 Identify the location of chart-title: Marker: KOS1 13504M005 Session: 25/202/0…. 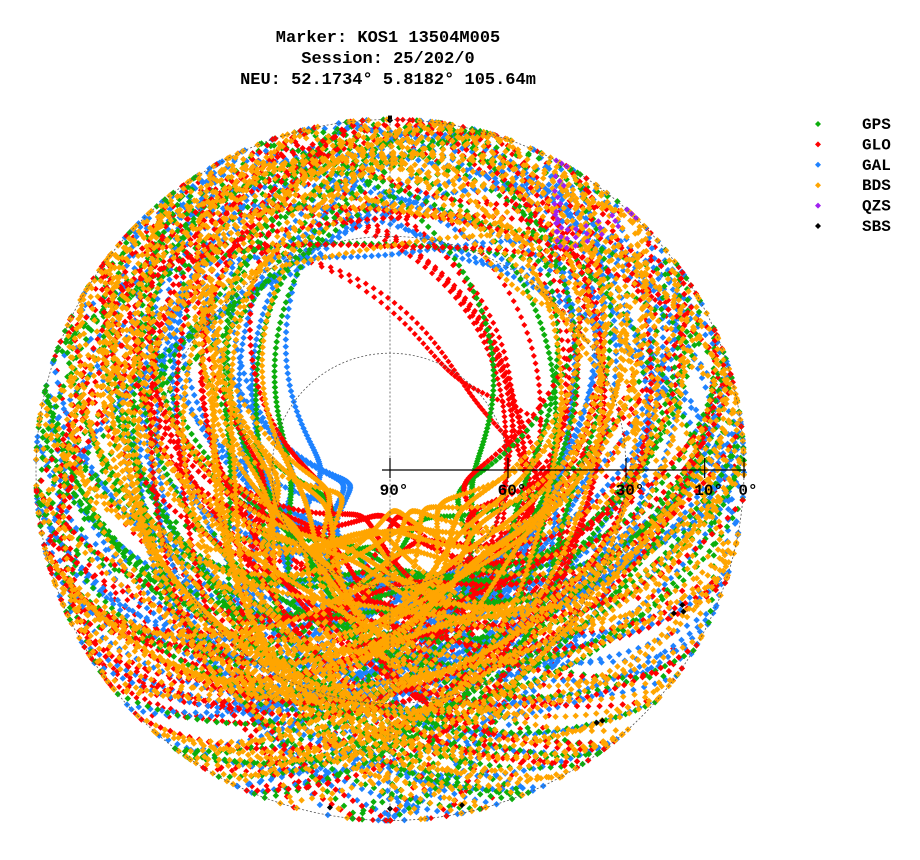
(388, 59).